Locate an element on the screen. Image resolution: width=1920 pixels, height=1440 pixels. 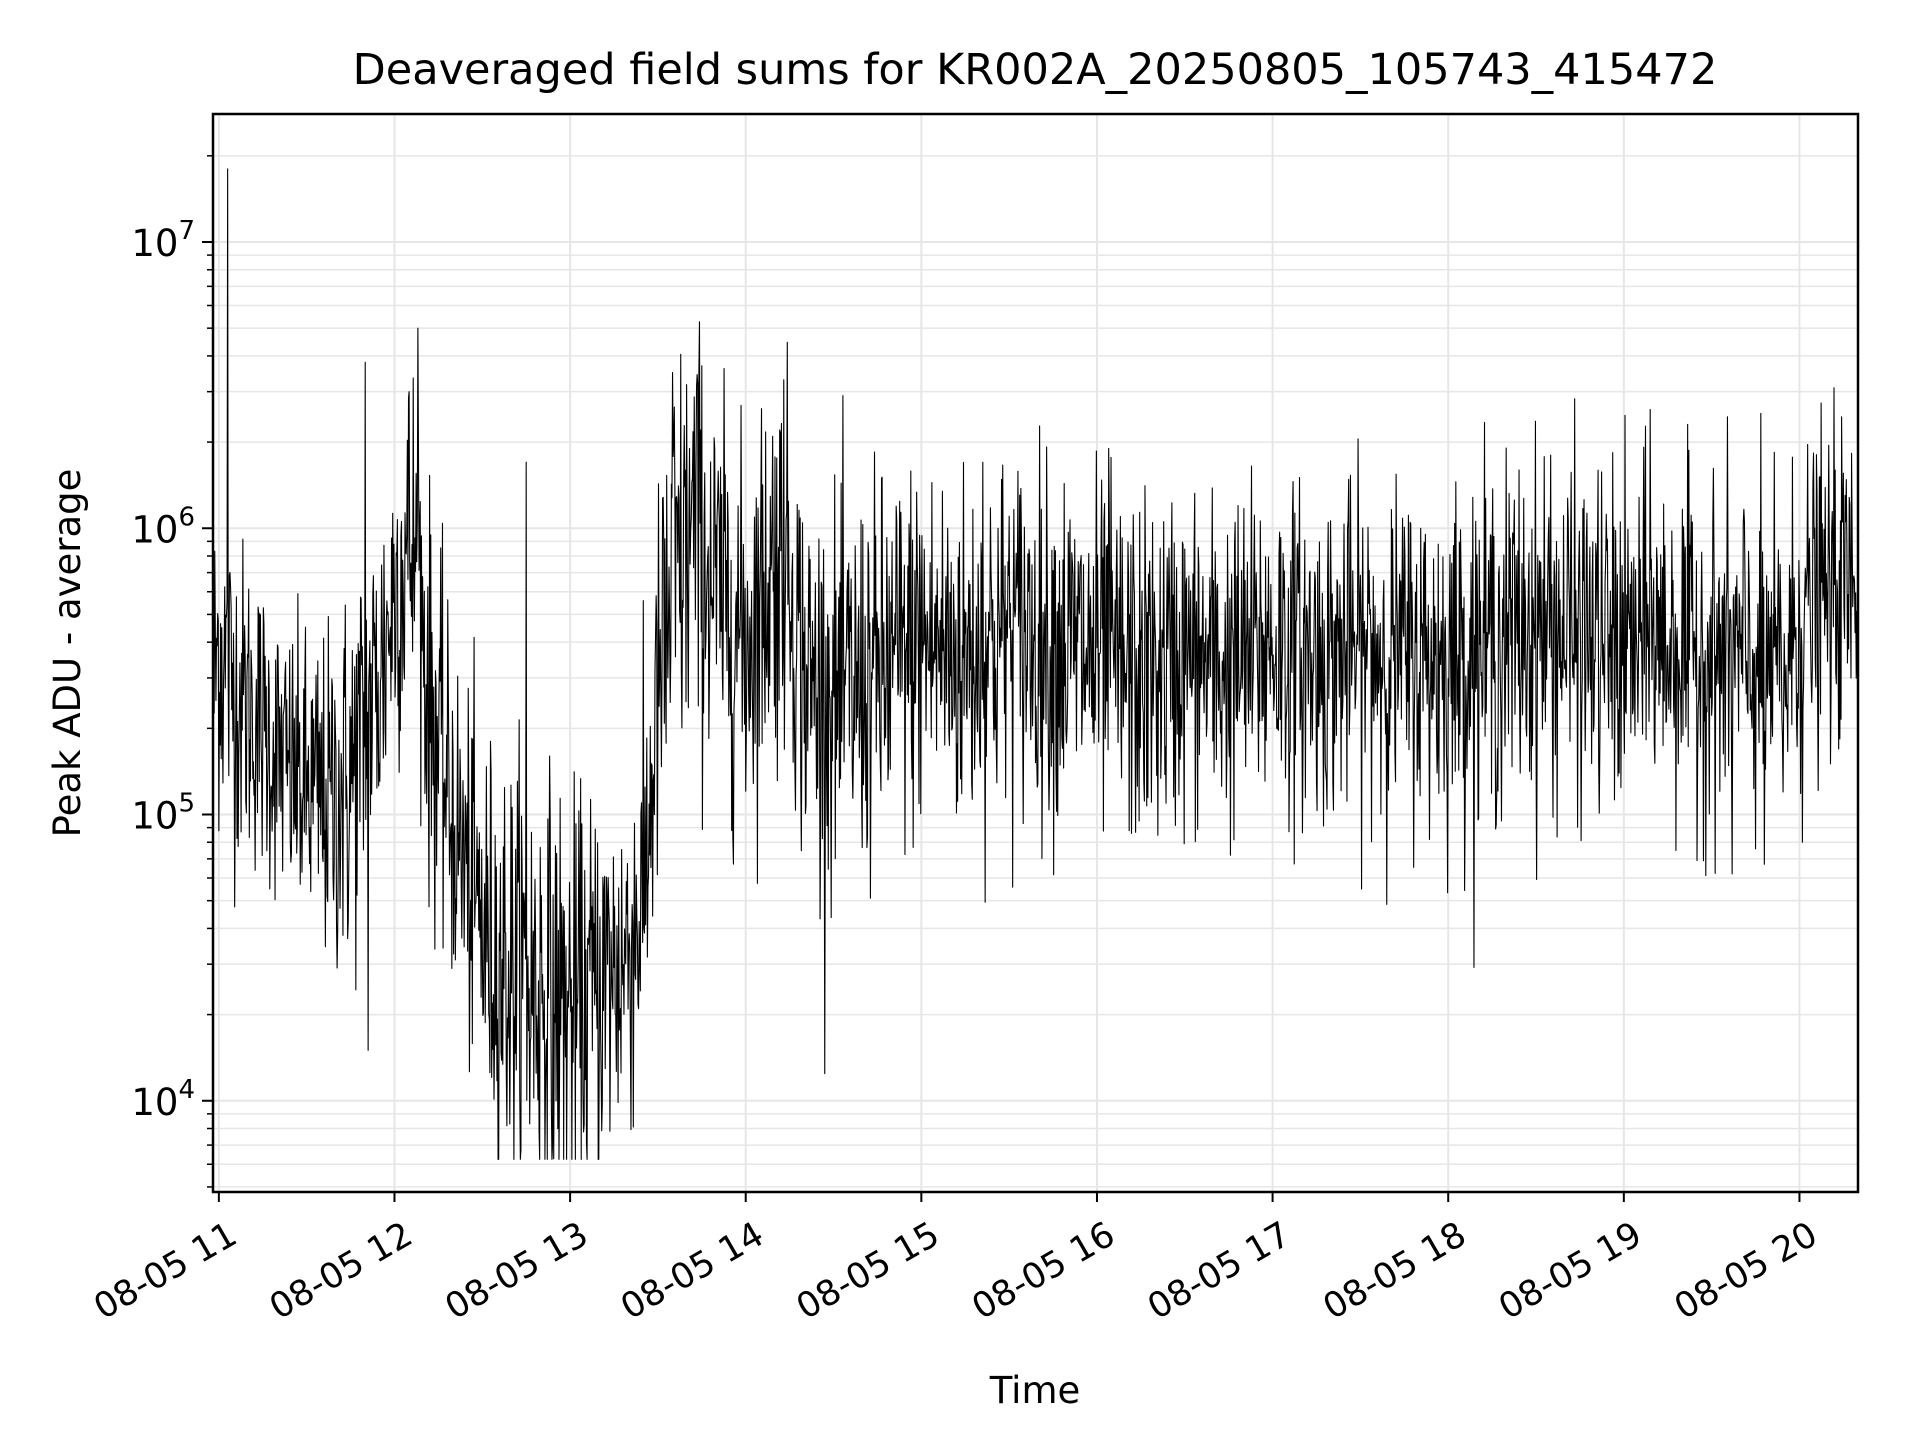
y-tick-exponent: 4 is located at coordinates (186, 1090).